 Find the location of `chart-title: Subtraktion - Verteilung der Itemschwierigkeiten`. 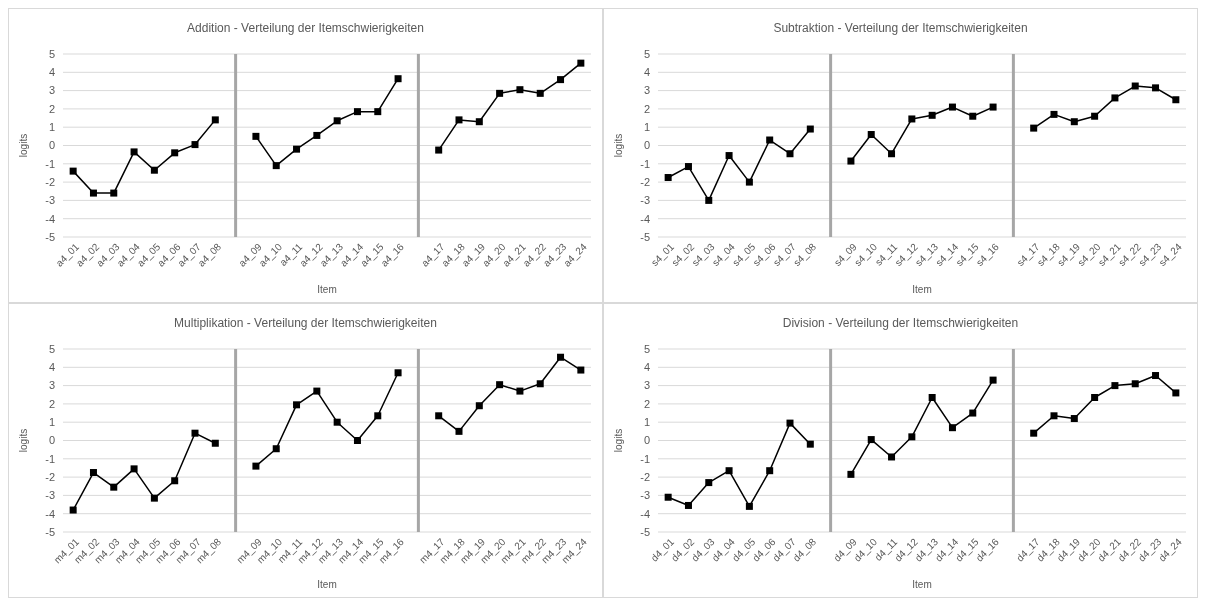

chart-title: Subtraktion - Verteilung der Itemschwierigkeiten is located at coordinates (900, 28).